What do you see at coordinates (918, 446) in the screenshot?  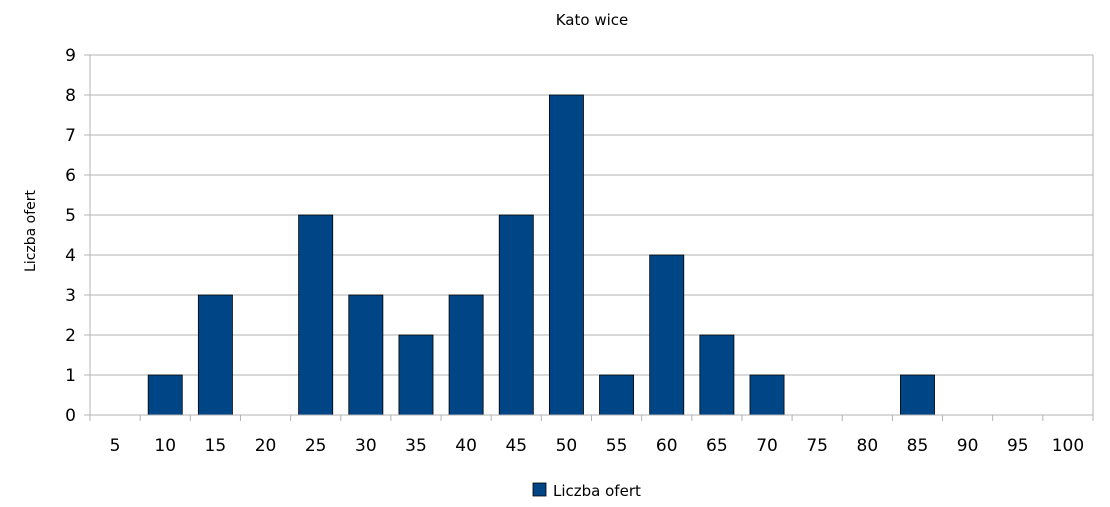 I see `x-tick-label: 85` at bounding box center [918, 446].